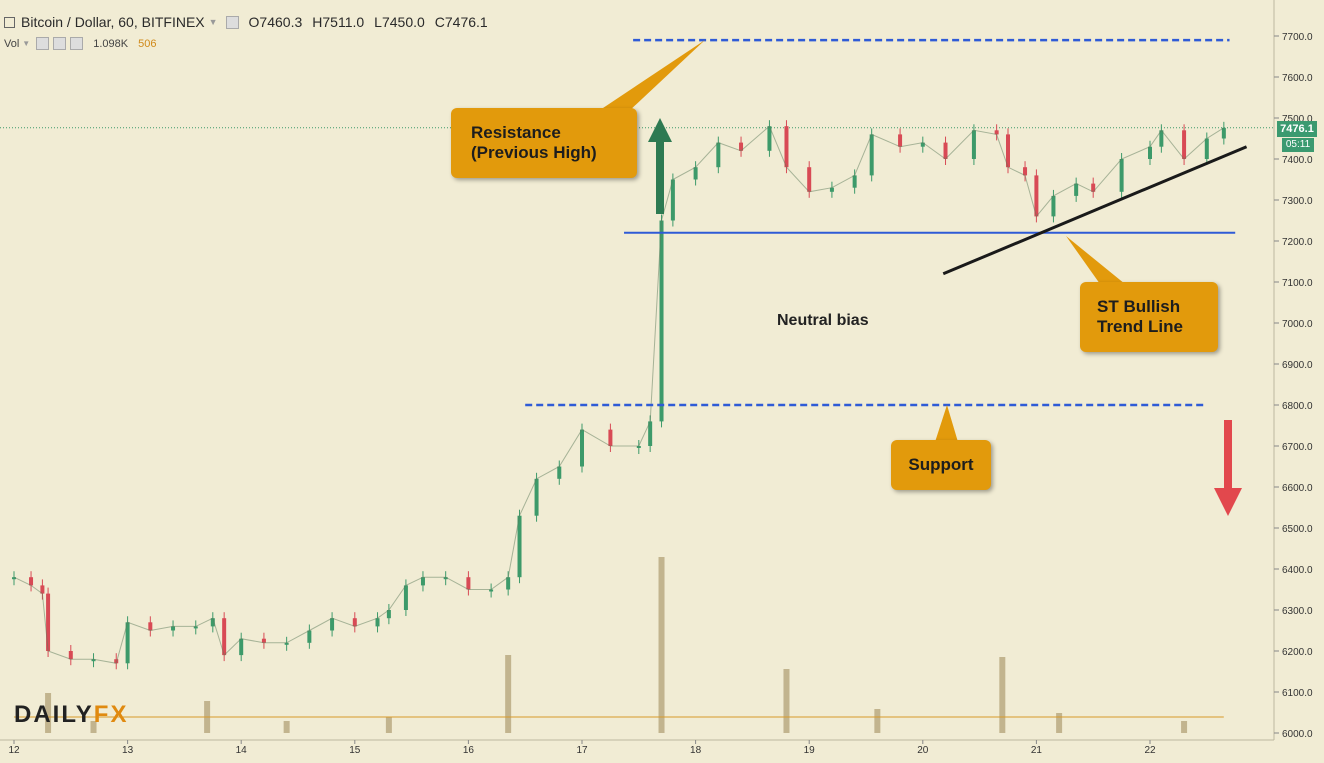  What do you see at coordinates (1140, 326) in the screenshot?
I see `trend-sublabel: Trend Line` at bounding box center [1140, 326].